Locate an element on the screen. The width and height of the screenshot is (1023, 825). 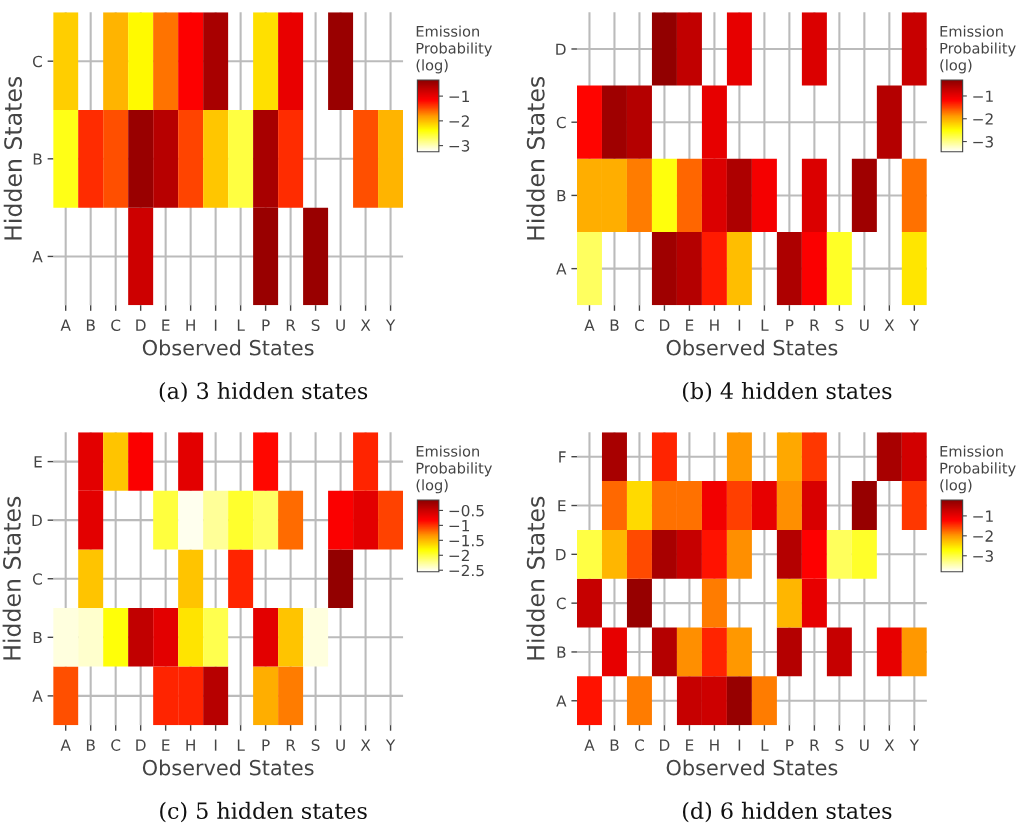
y-tick-label: F is located at coordinates (562, 457).